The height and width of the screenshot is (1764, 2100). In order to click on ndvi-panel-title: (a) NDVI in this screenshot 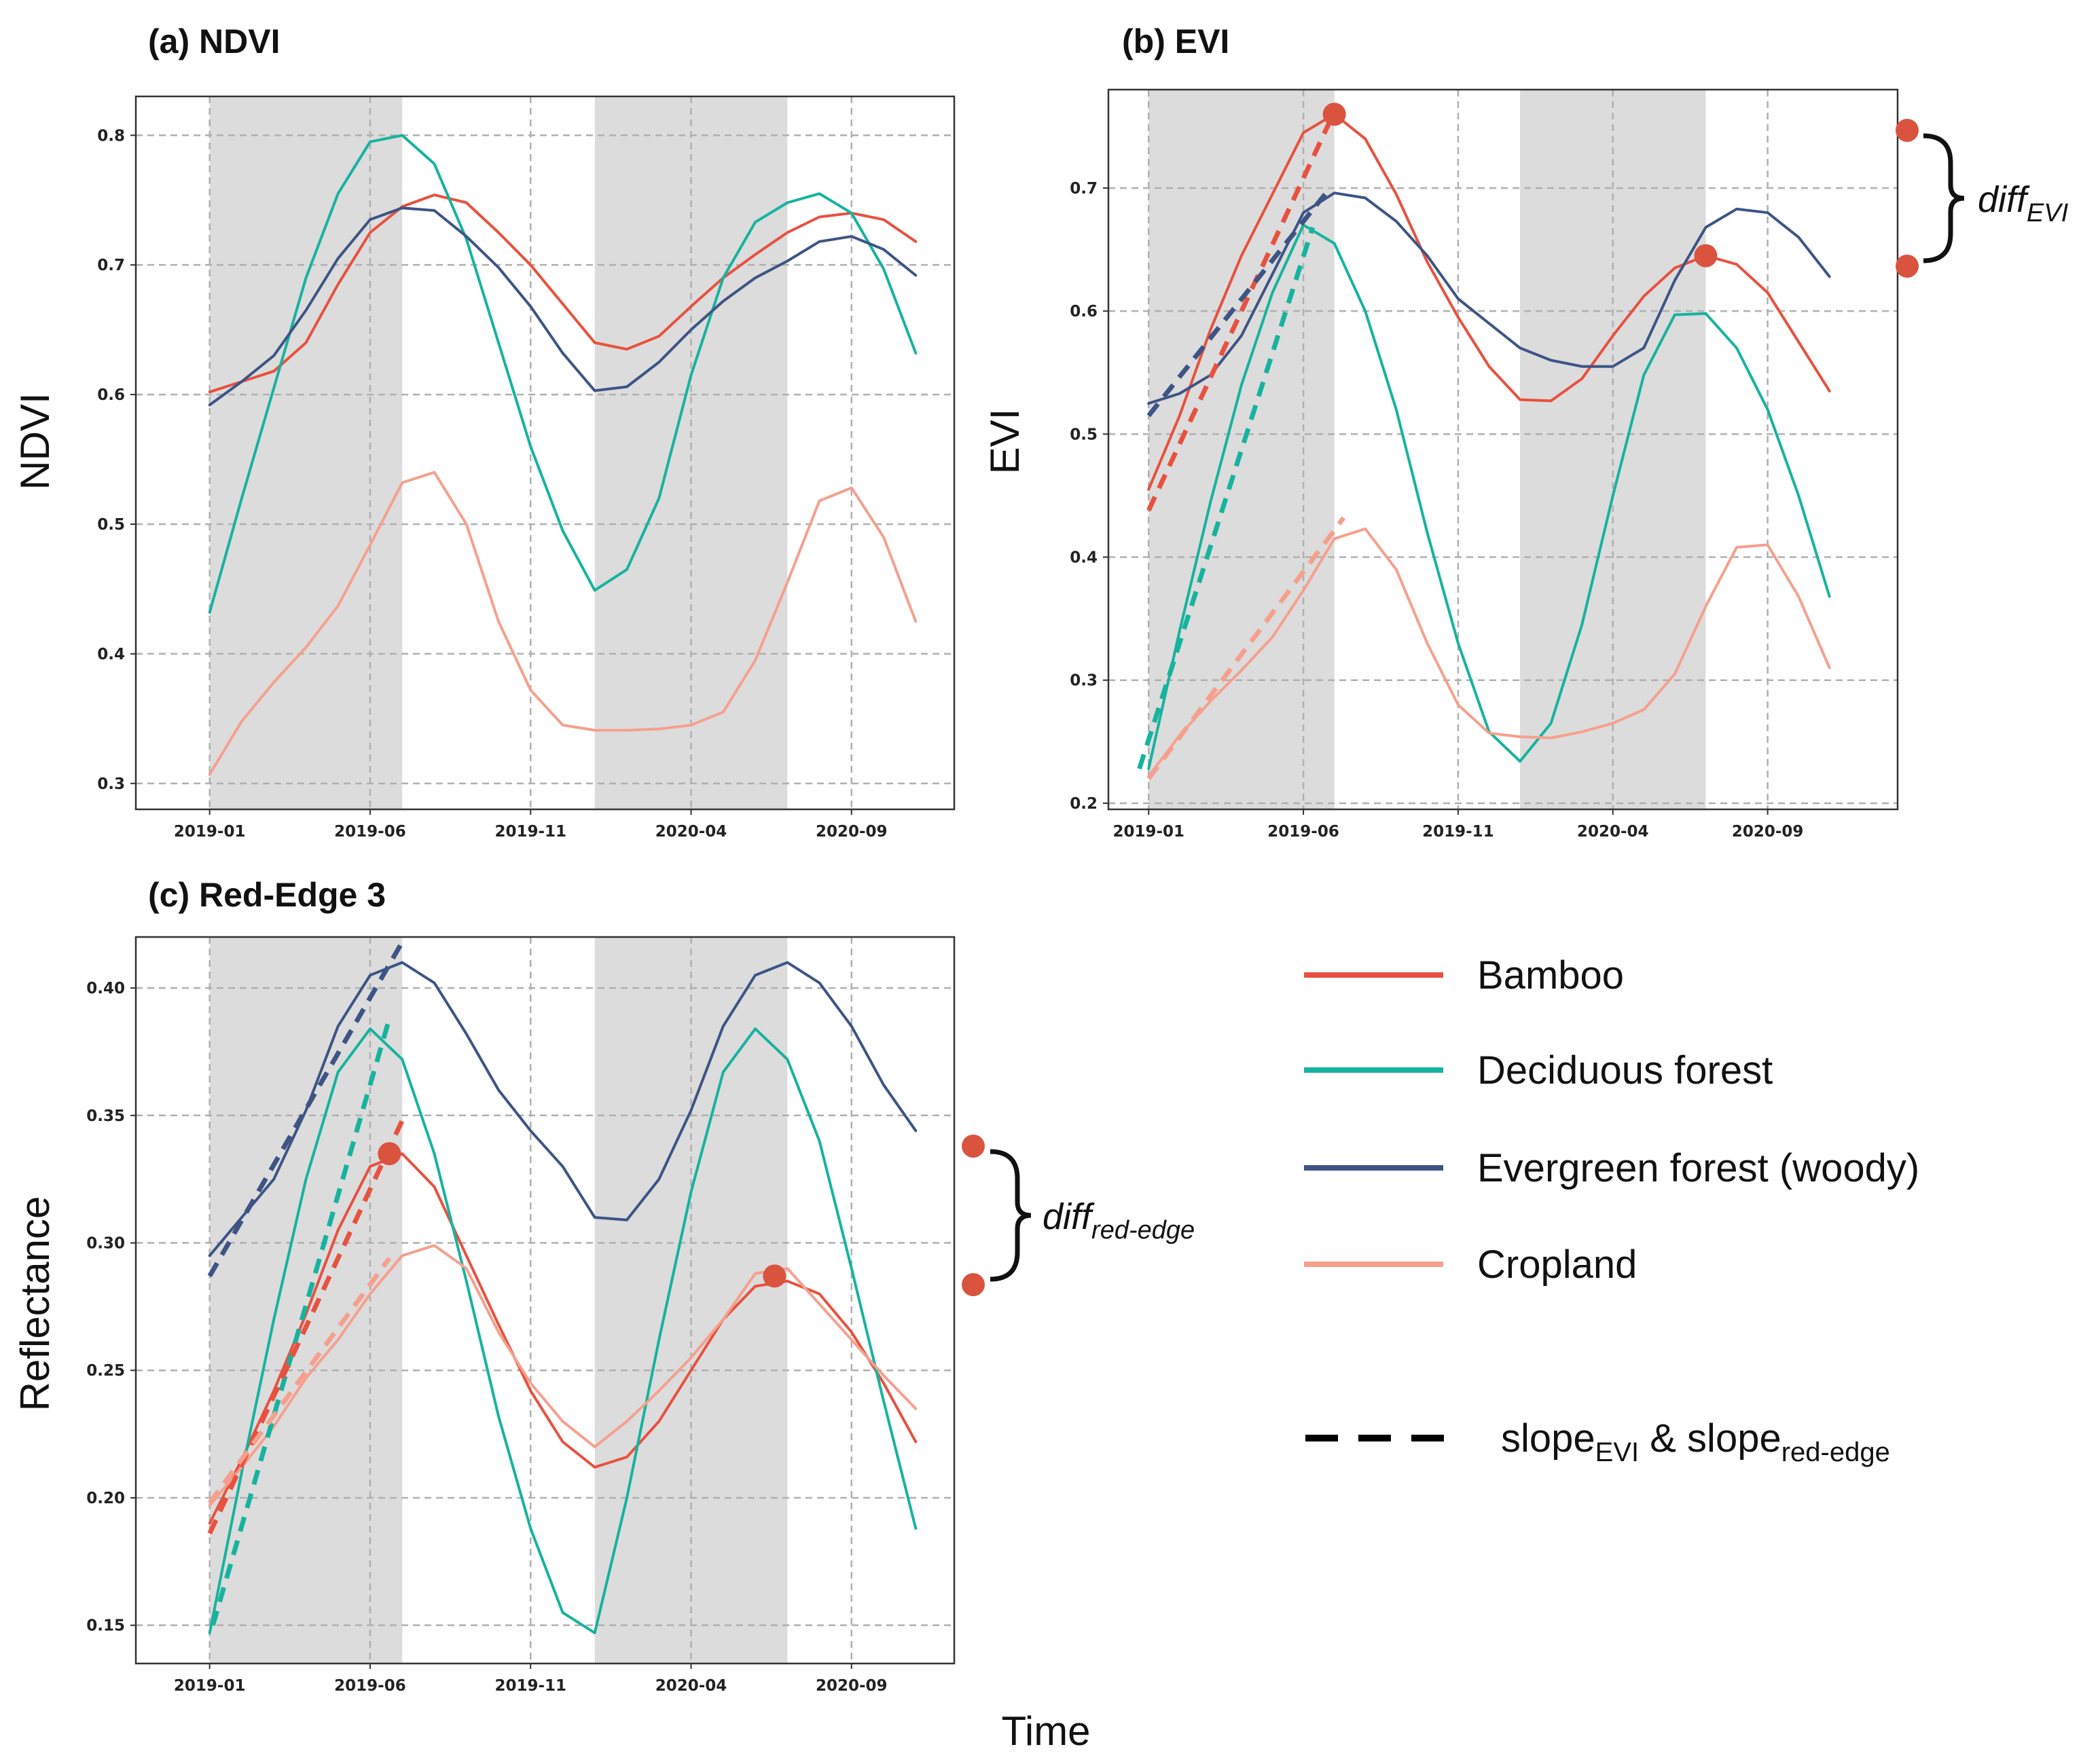, I will do `click(214, 41)`.